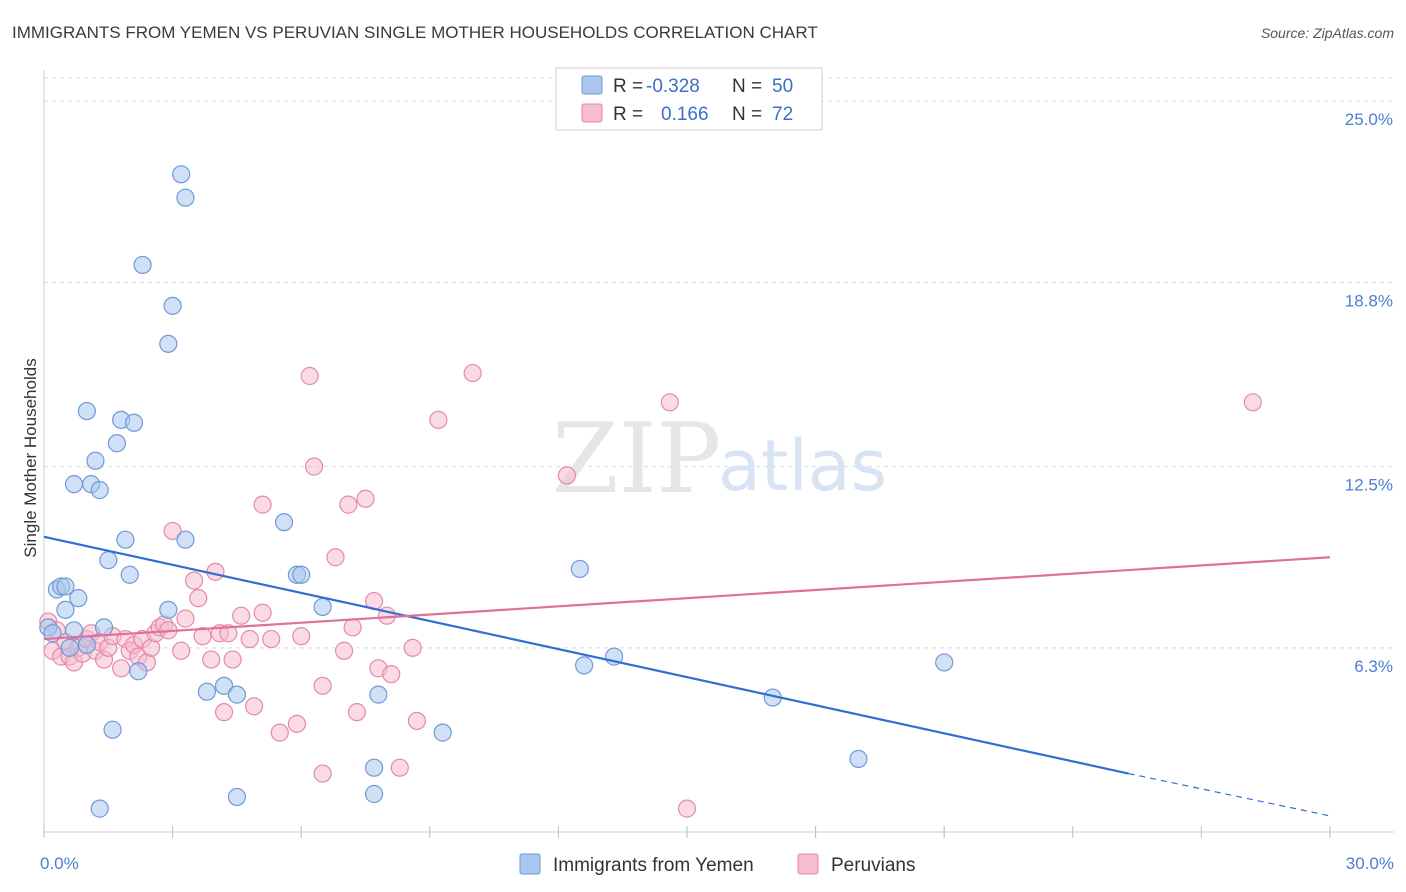 Image resolution: width=1406 pixels, height=892 pixels. What do you see at coordinates (628, 86) in the screenshot?
I see `legend-r-label-1: R =` at bounding box center [628, 86].